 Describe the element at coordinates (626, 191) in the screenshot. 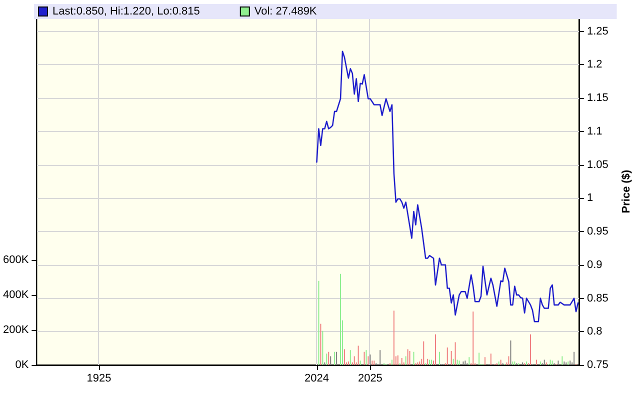

I see `y2-axis-title: Price ($)` at that location.